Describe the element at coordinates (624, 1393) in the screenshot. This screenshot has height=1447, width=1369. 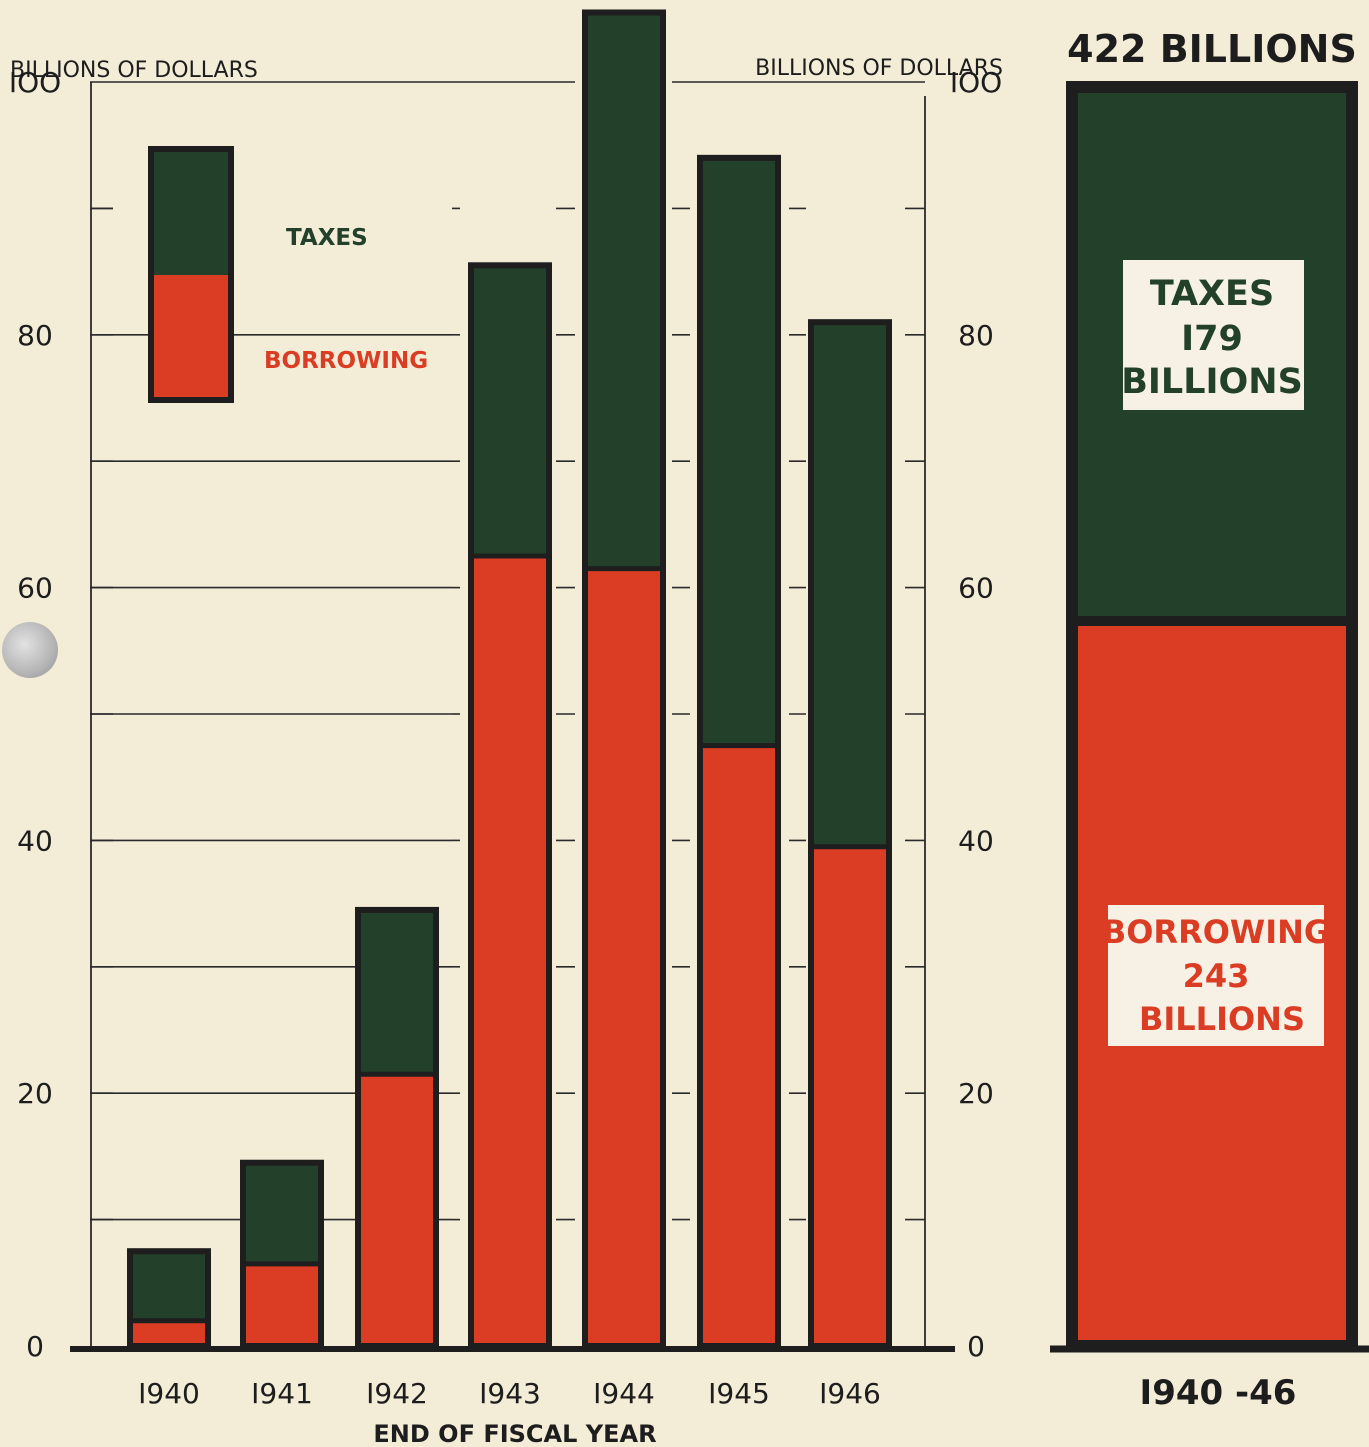
I see `x-tick-label: I944` at that location.